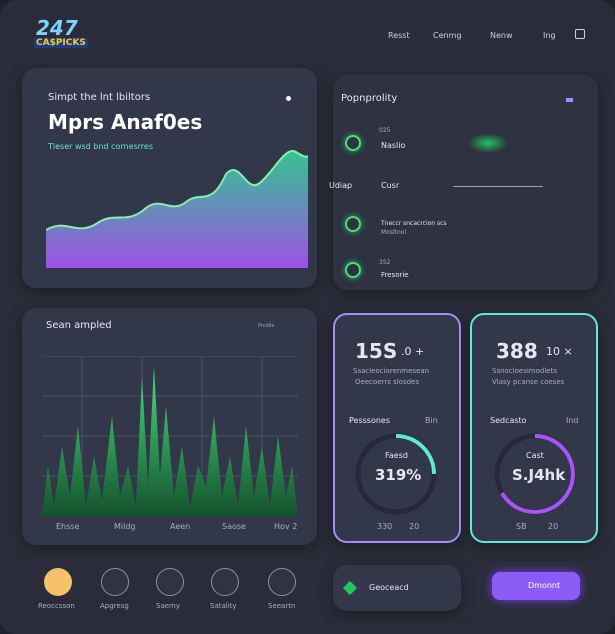 The image size is (615, 634). What do you see at coordinates (524, 371) in the screenshot?
I see `stat-line: Ssnocloesimodlets` at bounding box center [524, 371].